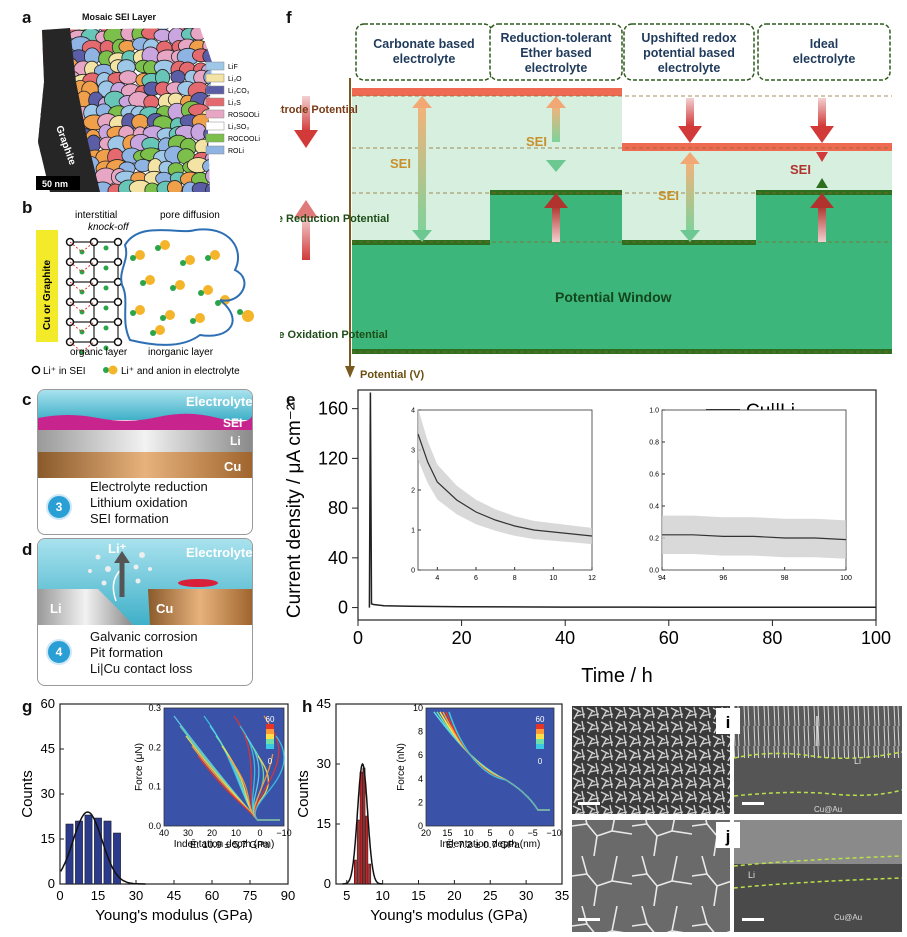 The width and height of the screenshot is (907, 937). I want to click on y-tick-label: 40, so click(338, 558).